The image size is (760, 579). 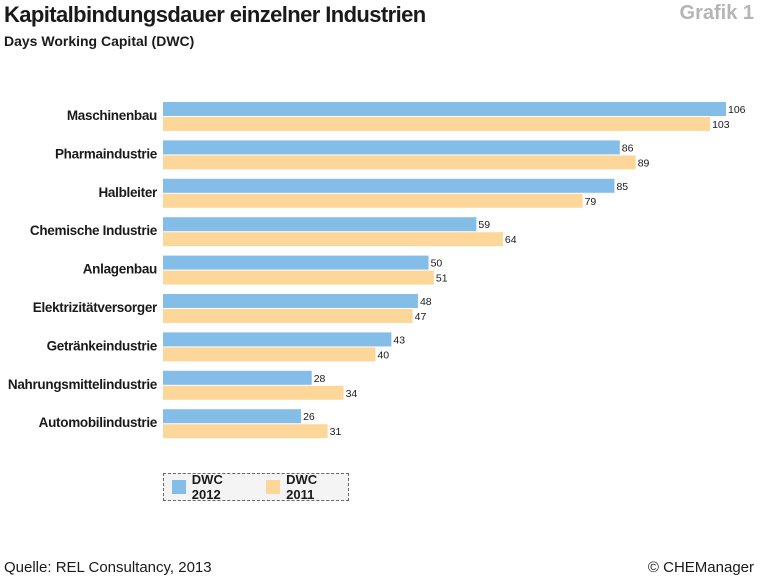 What do you see at coordinates (95, 307) in the screenshot?
I see `category-label-elektrizit-tversorger: Elektrizitätversorger` at bounding box center [95, 307].